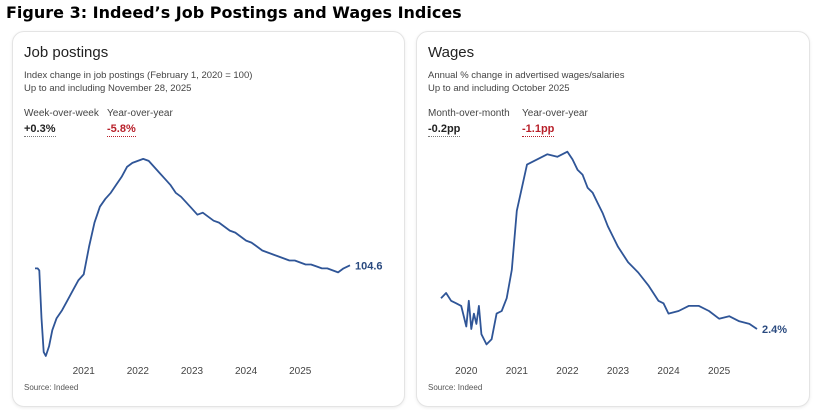 This screenshot has height=410, width=818. What do you see at coordinates (499, 88) in the screenshot?
I see `card-date-note: Up to and including October 2025` at bounding box center [499, 88].